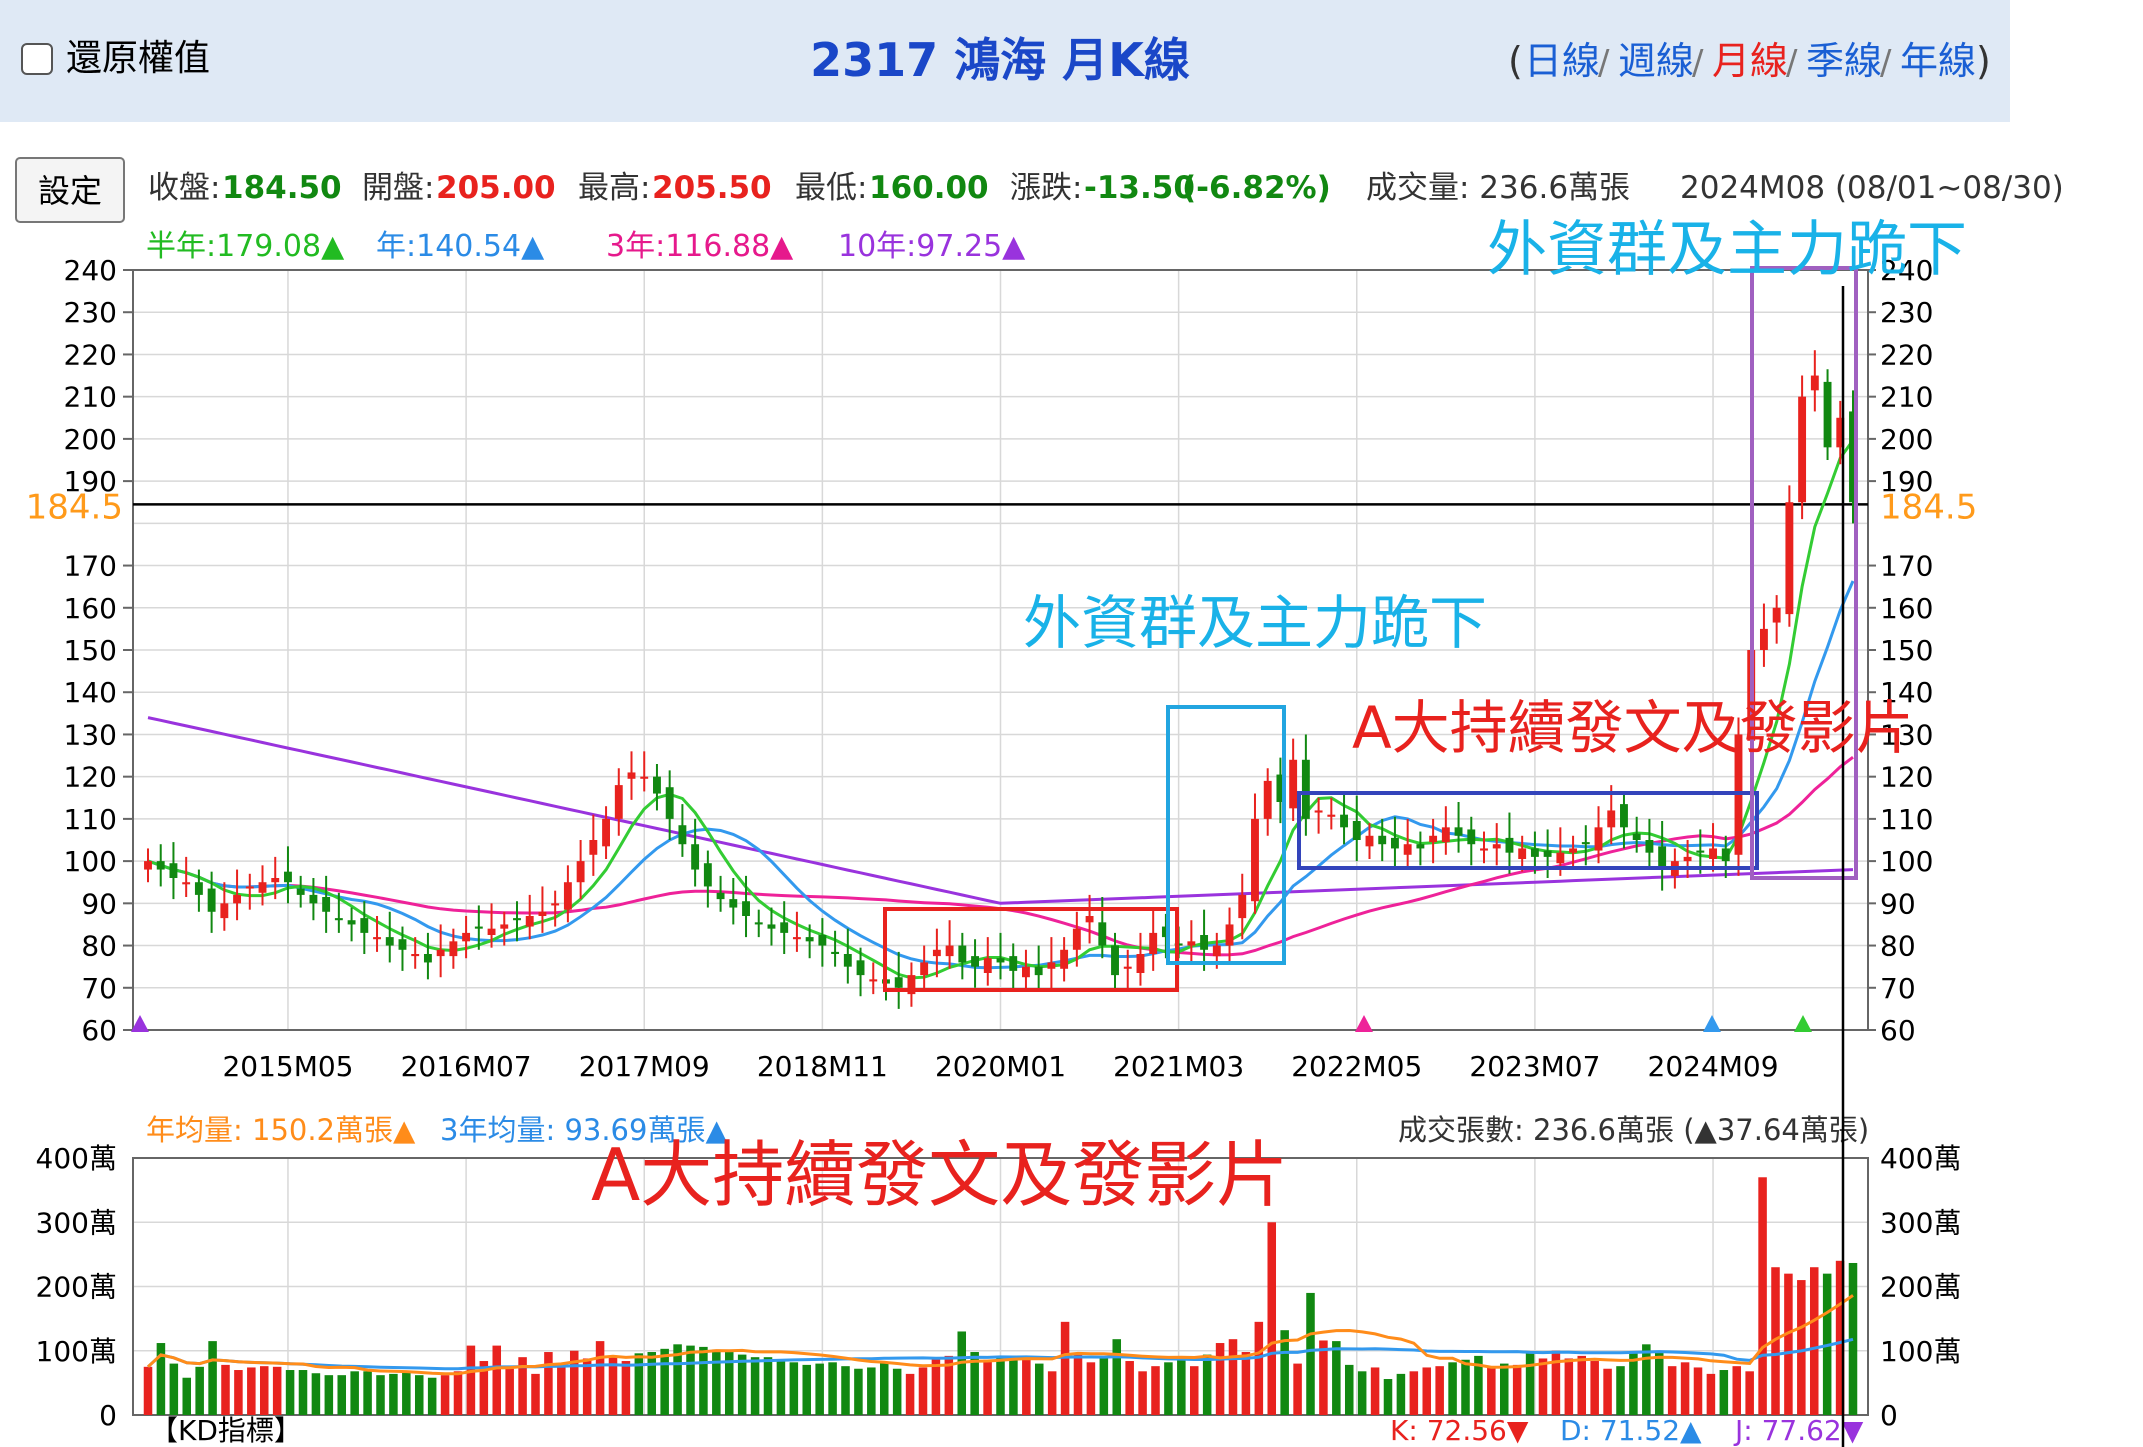 Image resolution: width=2143 pixels, height=1447 pixels. What do you see at coordinates (1750, 61) in the screenshot?
I see `period-link-2: 月線` at bounding box center [1750, 61].